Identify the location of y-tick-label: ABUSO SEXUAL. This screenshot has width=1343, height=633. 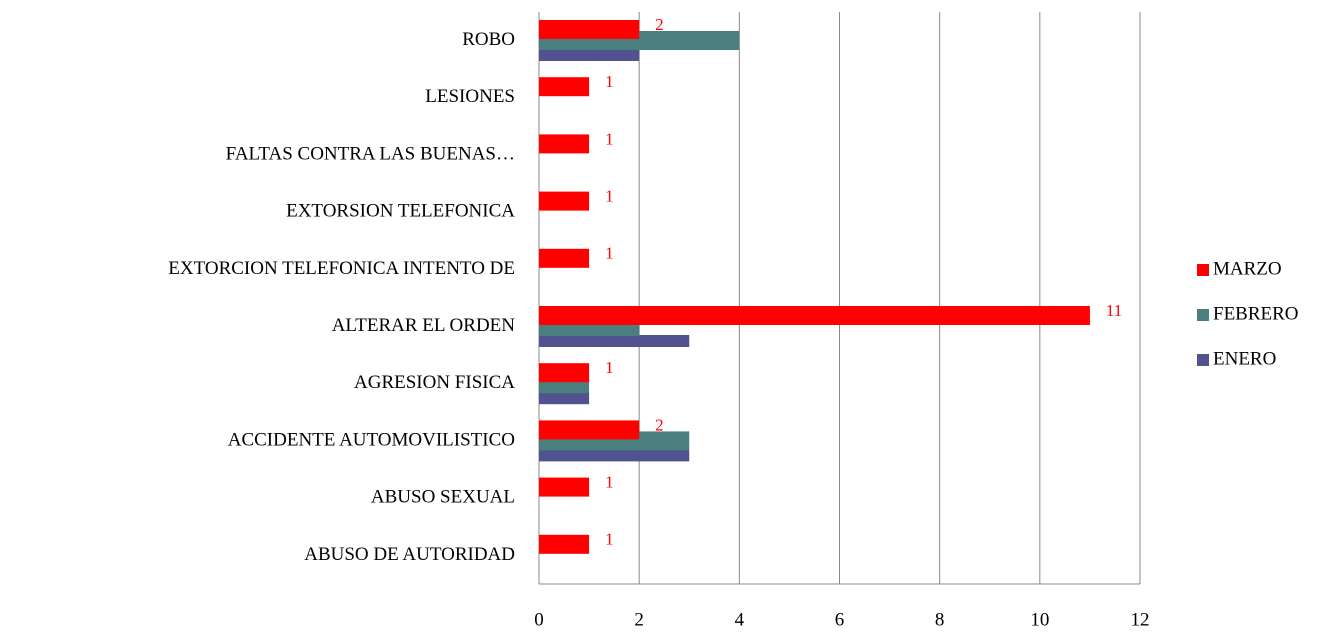
(443, 497).